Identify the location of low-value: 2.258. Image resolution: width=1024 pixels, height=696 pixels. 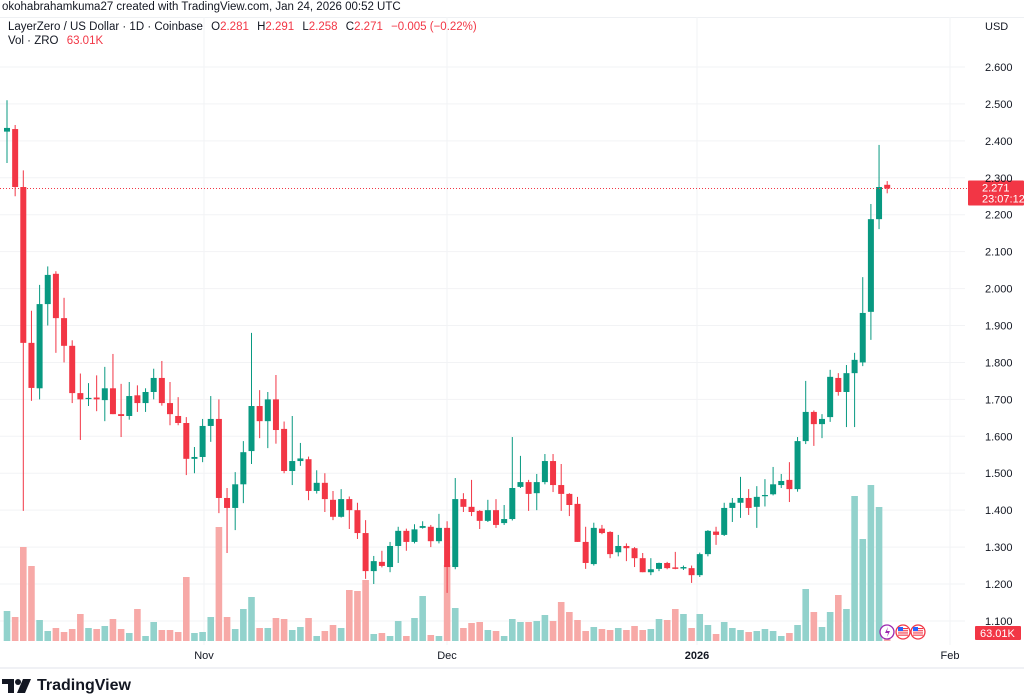
(323, 27).